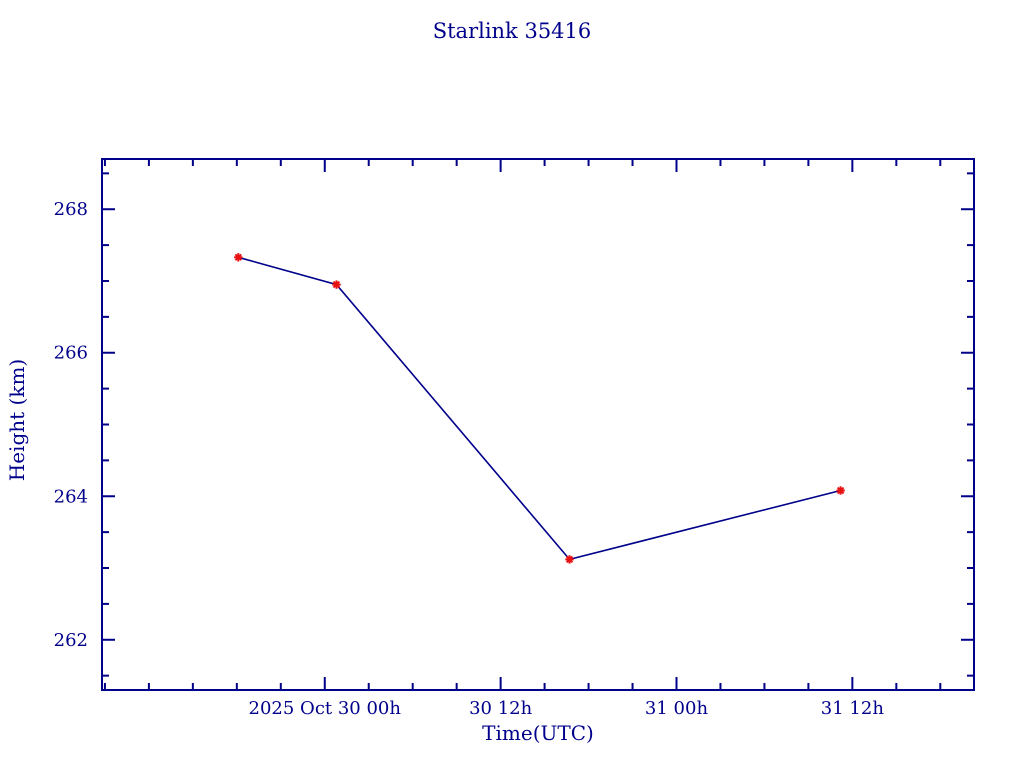  Describe the element at coordinates (71, 353) in the screenshot. I see `y-tick-label: 266` at that location.